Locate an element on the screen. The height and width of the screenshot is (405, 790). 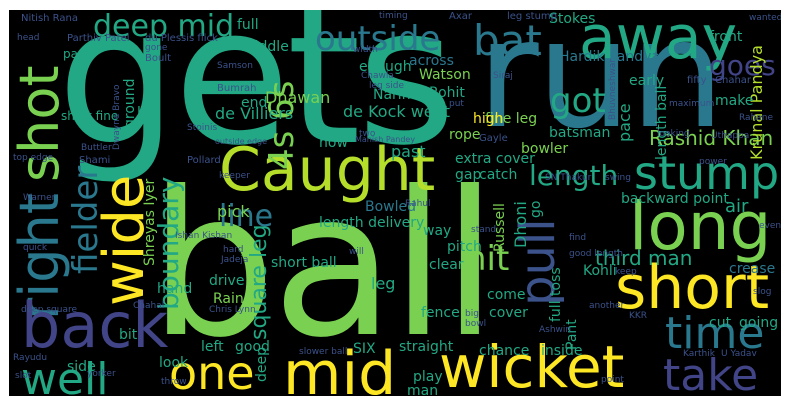
word-yorker: yorker is located at coordinates (101, 374).